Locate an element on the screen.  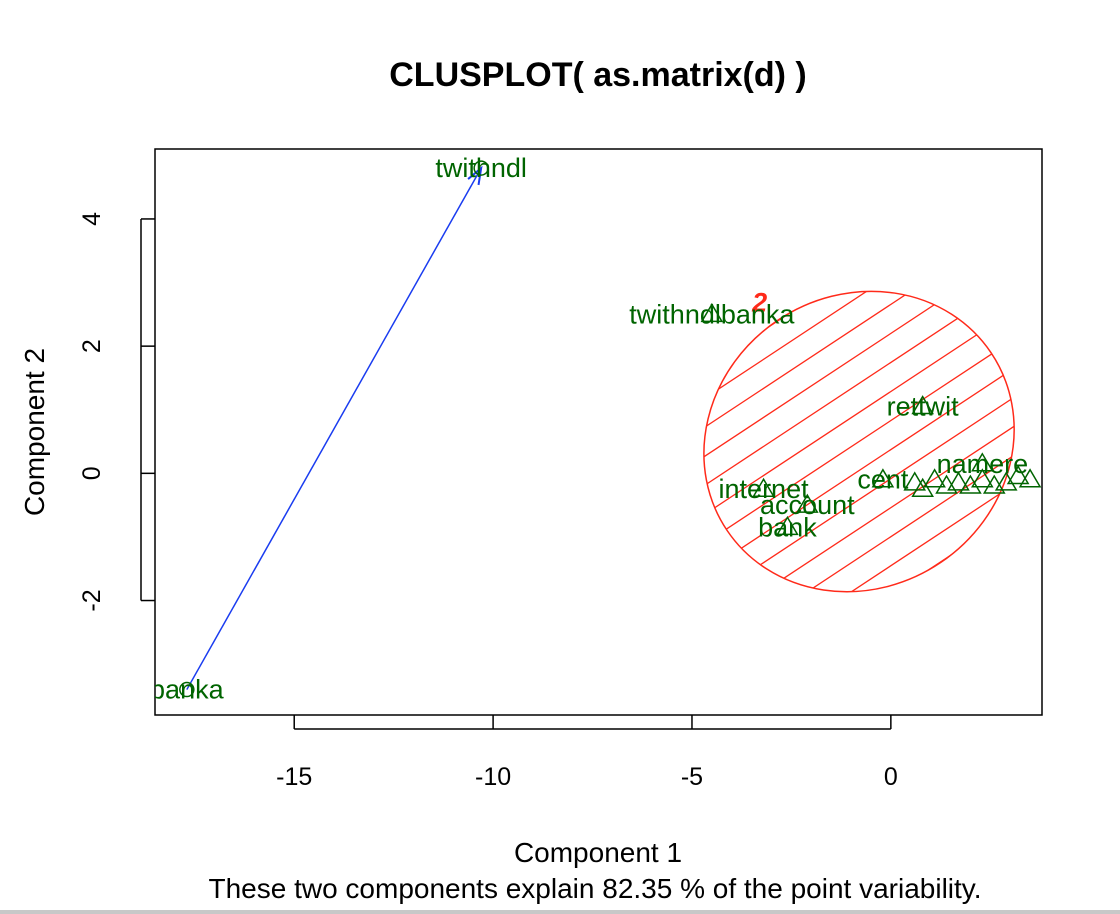
point-label-2: twithndlbanka is located at coordinates (712, 314).